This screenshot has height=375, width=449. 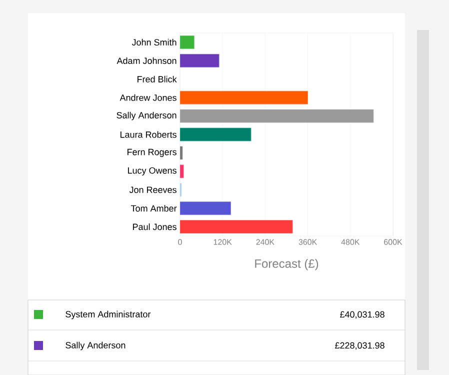 What do you see at coordinates (223, 242) in the screenshot?
I see `x-tick-label: 120K` at bounding box center [223, 242].